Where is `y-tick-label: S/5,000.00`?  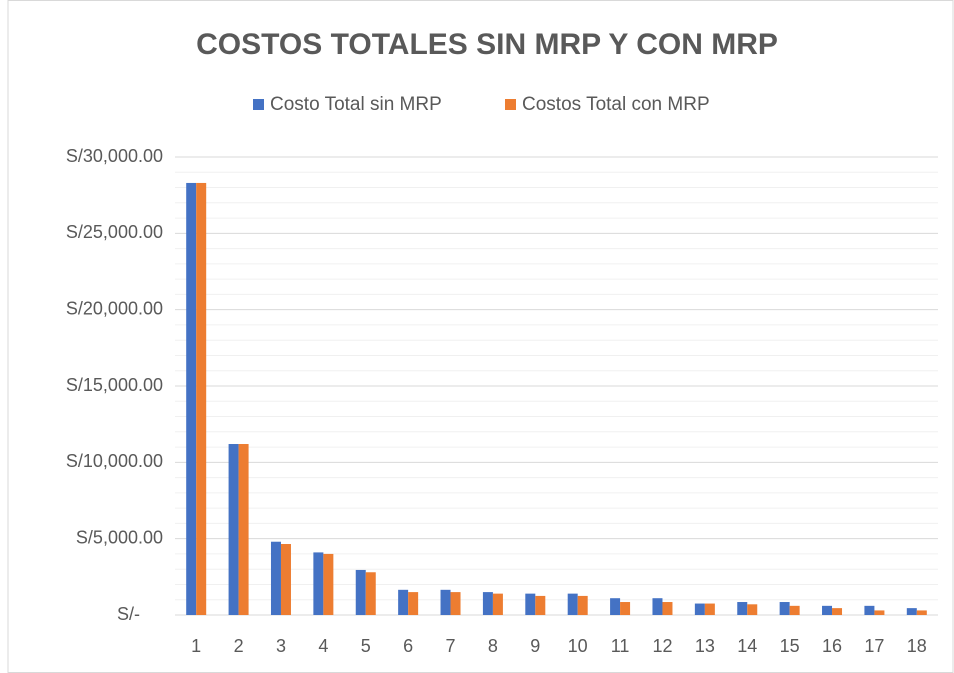
y-tick-label: S/5,000.00 is located at coordinates (119, 537).